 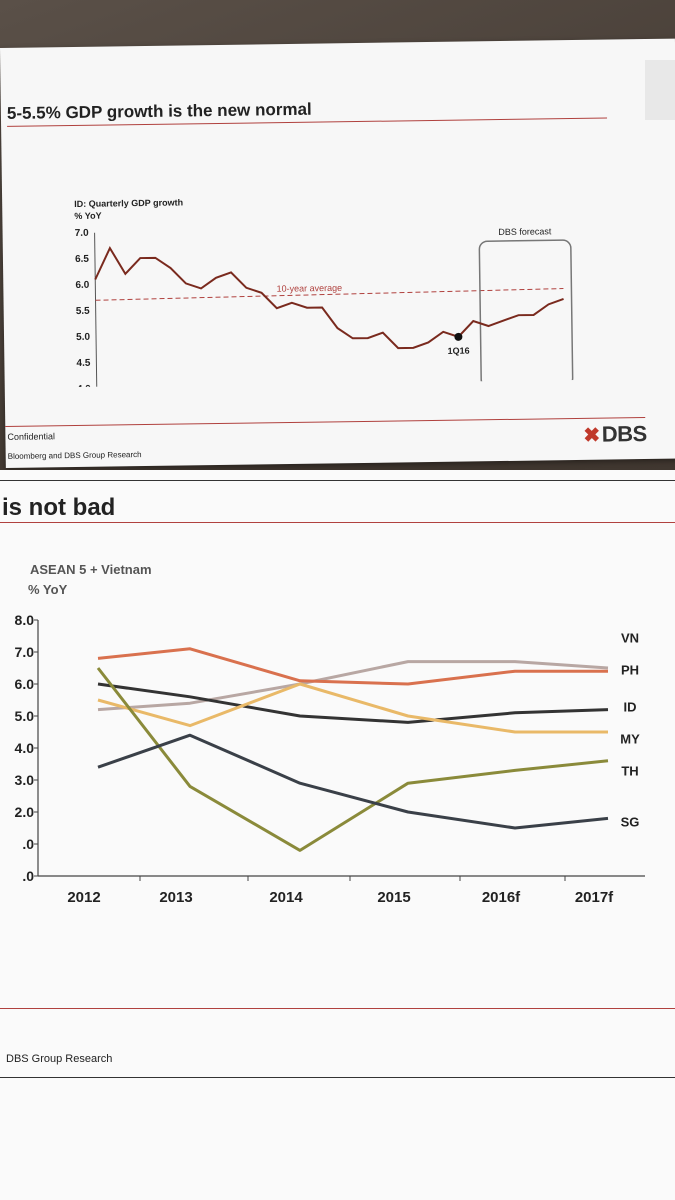 I want to click on series-label-my: MY, so click(x=630, y=738).